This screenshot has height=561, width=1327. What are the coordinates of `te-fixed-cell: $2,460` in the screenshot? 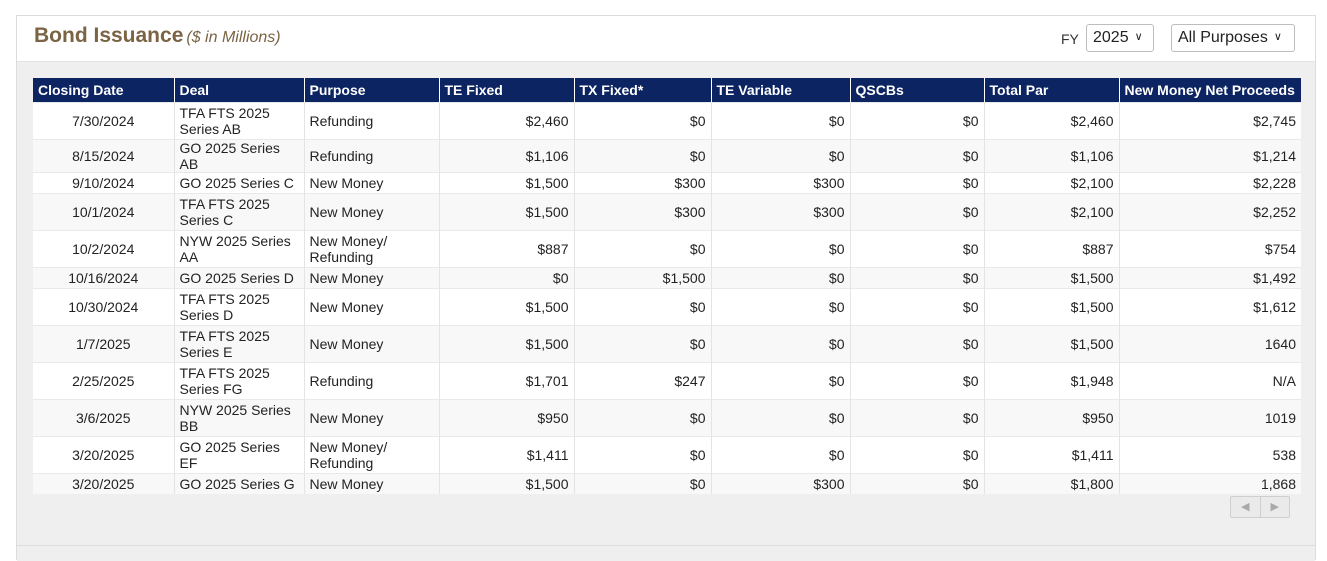 It's located at (506, 121).